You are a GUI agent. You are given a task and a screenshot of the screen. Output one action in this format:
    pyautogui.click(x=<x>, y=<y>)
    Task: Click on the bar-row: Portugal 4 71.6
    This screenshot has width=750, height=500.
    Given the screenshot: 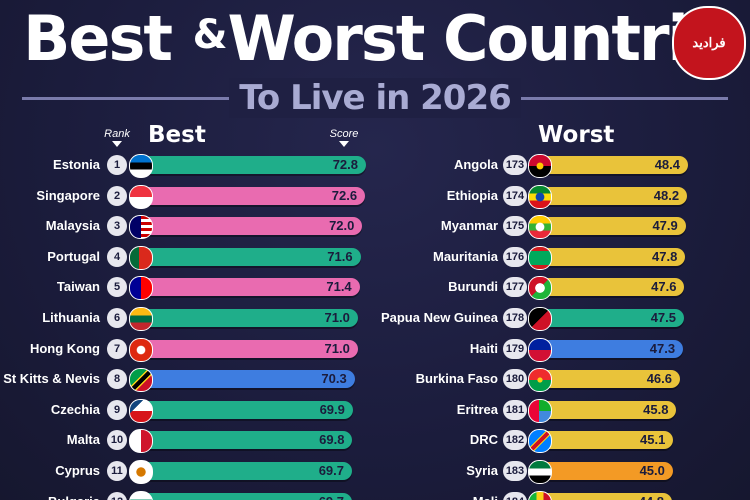 What is the action you would take?
    pyautogui.click(x=375, y=257)
    